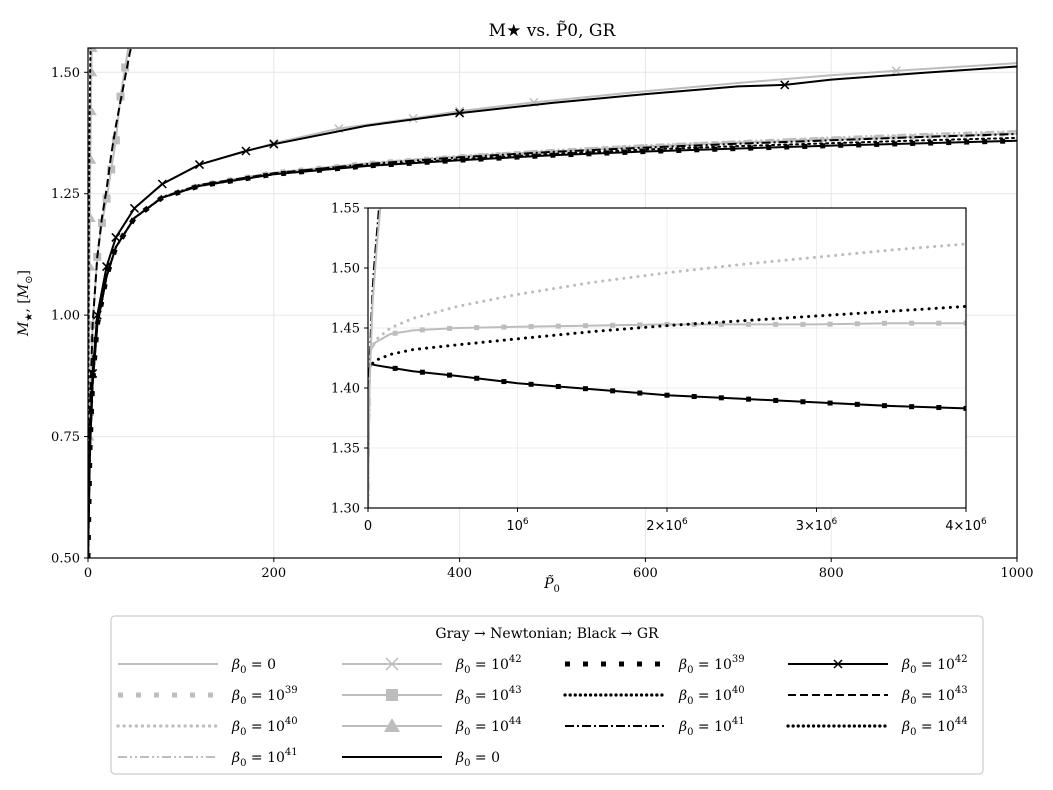 The height and width of the screenshot is (790, 1053). What do you see at coordinates (517, 525) in the screenshot?
I see `inset-x-tick-label: 106` at bounding box center [517, 525].